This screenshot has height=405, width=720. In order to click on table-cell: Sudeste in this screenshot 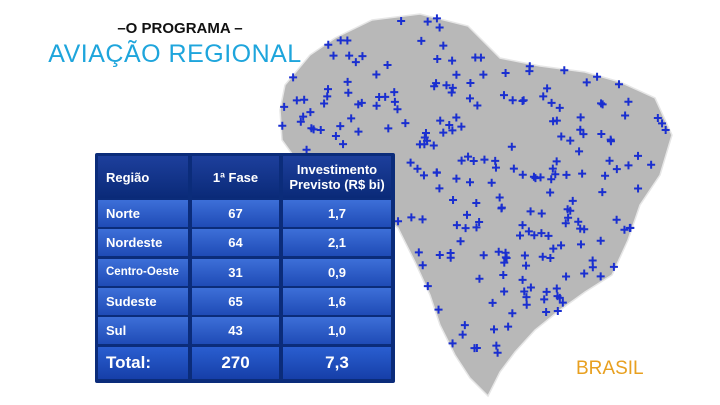, I will do `click(143, 301)`.